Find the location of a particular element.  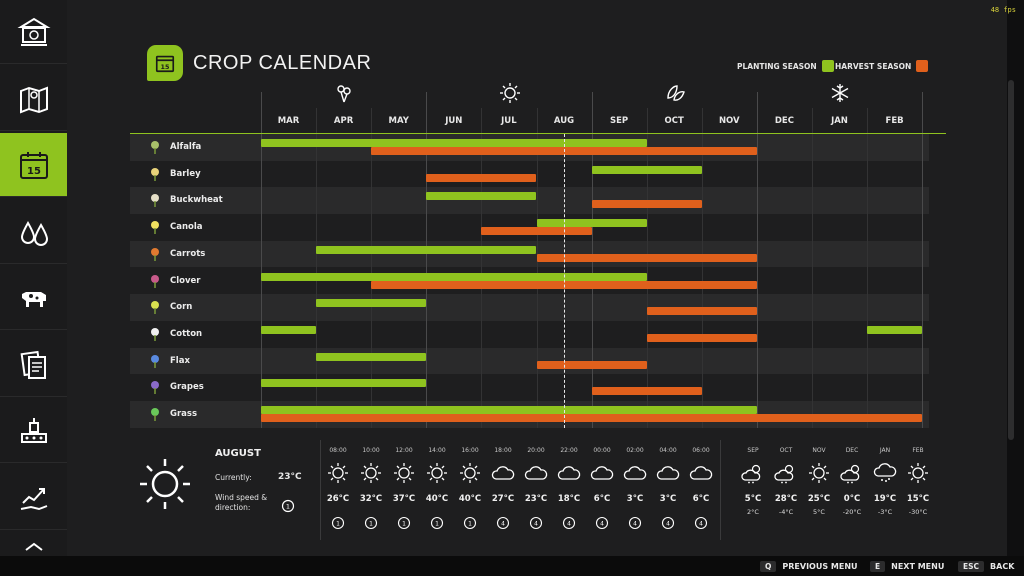

forecast-month-label: FEB is located at coordinates (918, 450).